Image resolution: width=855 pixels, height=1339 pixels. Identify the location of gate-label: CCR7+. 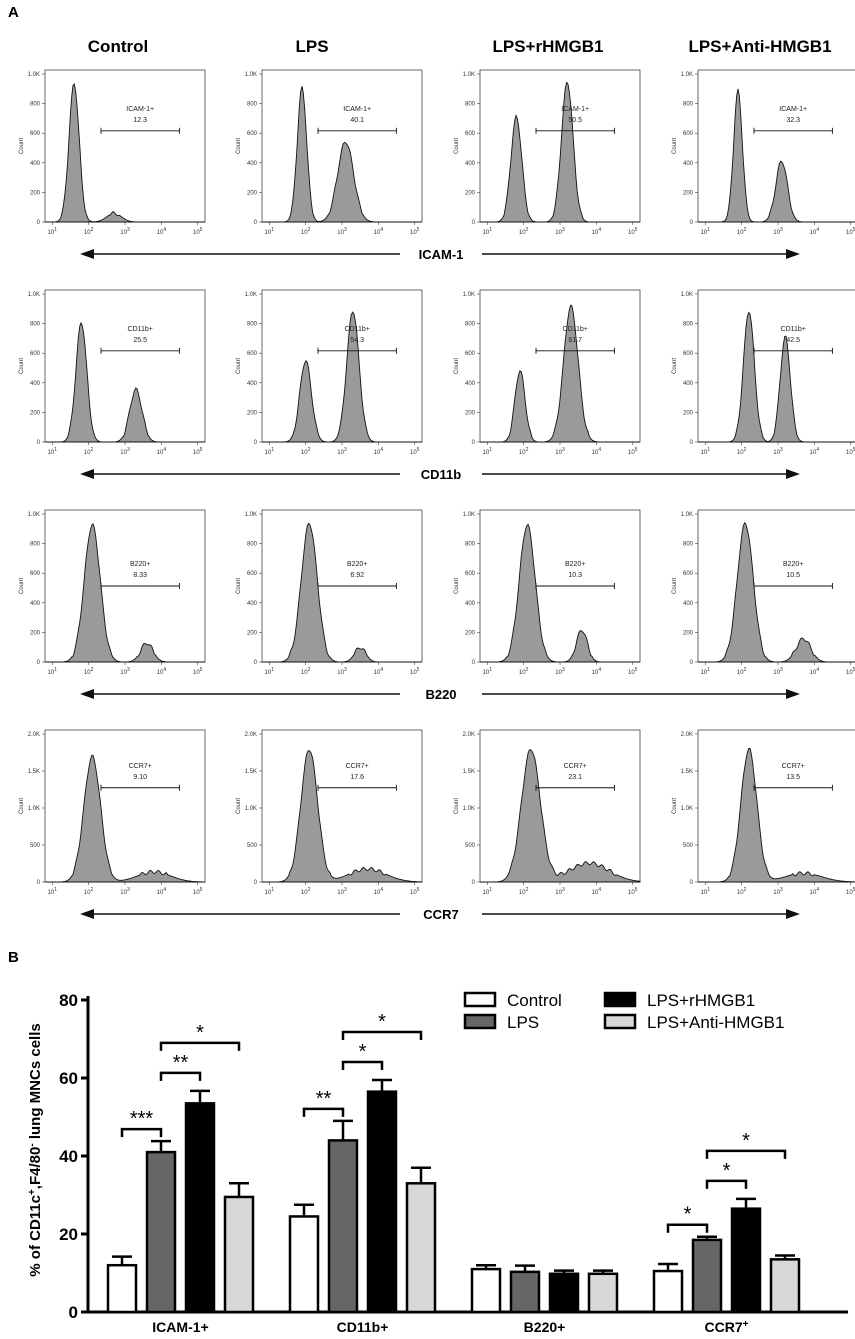
(575, 766).